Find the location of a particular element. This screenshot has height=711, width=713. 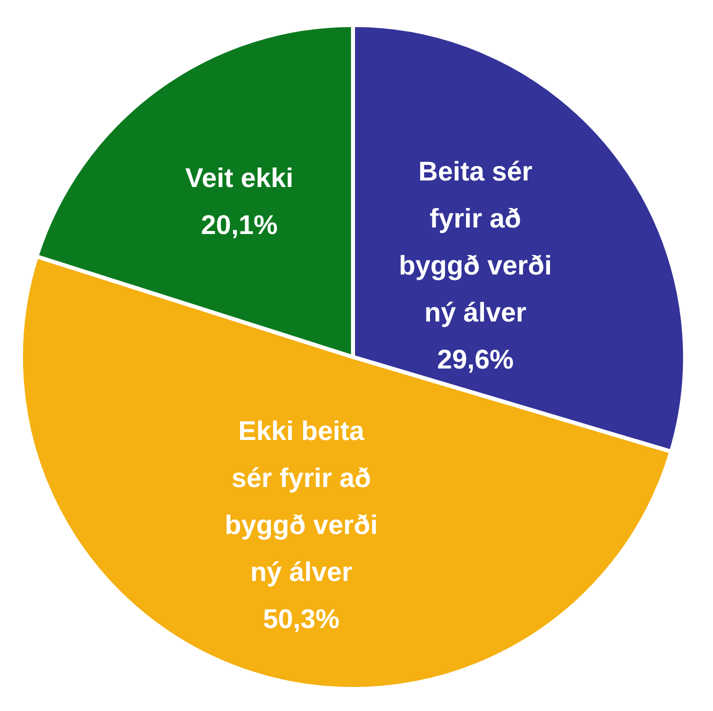

slice-label: Beita sér fyrir að byggð verði ný álver is located at coordinates (475, 242).